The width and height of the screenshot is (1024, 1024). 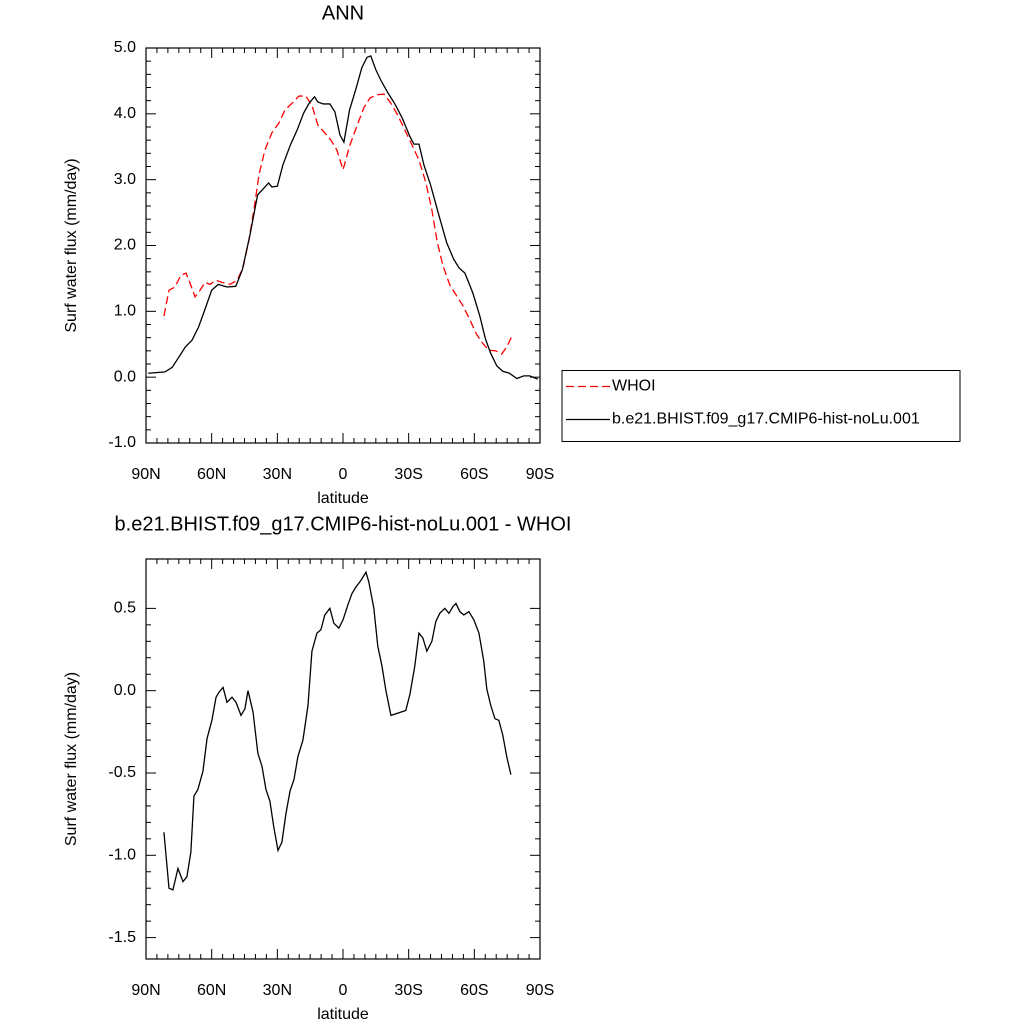 What do you see at coordinates (125, 608) in the screenshot?
I see `y-tick-label: 0.5` at bounding box center [125, 608].